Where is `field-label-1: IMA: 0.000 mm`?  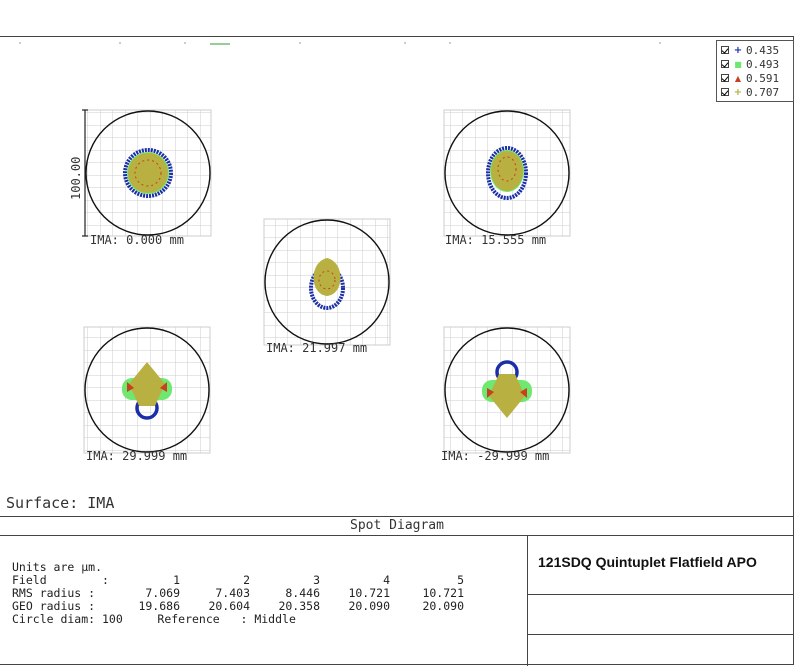
field-label-1: IMA: 0.000 mm is located at coordinates (137, 240).